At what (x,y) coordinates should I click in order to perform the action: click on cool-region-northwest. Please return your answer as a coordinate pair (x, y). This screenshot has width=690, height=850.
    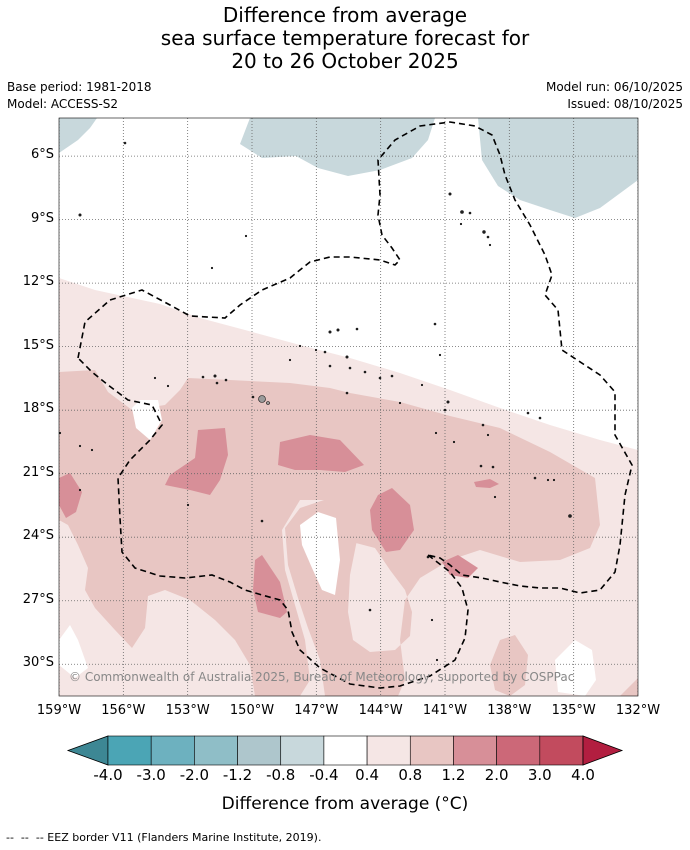
    Looking at the image, I should click on (78, 135).